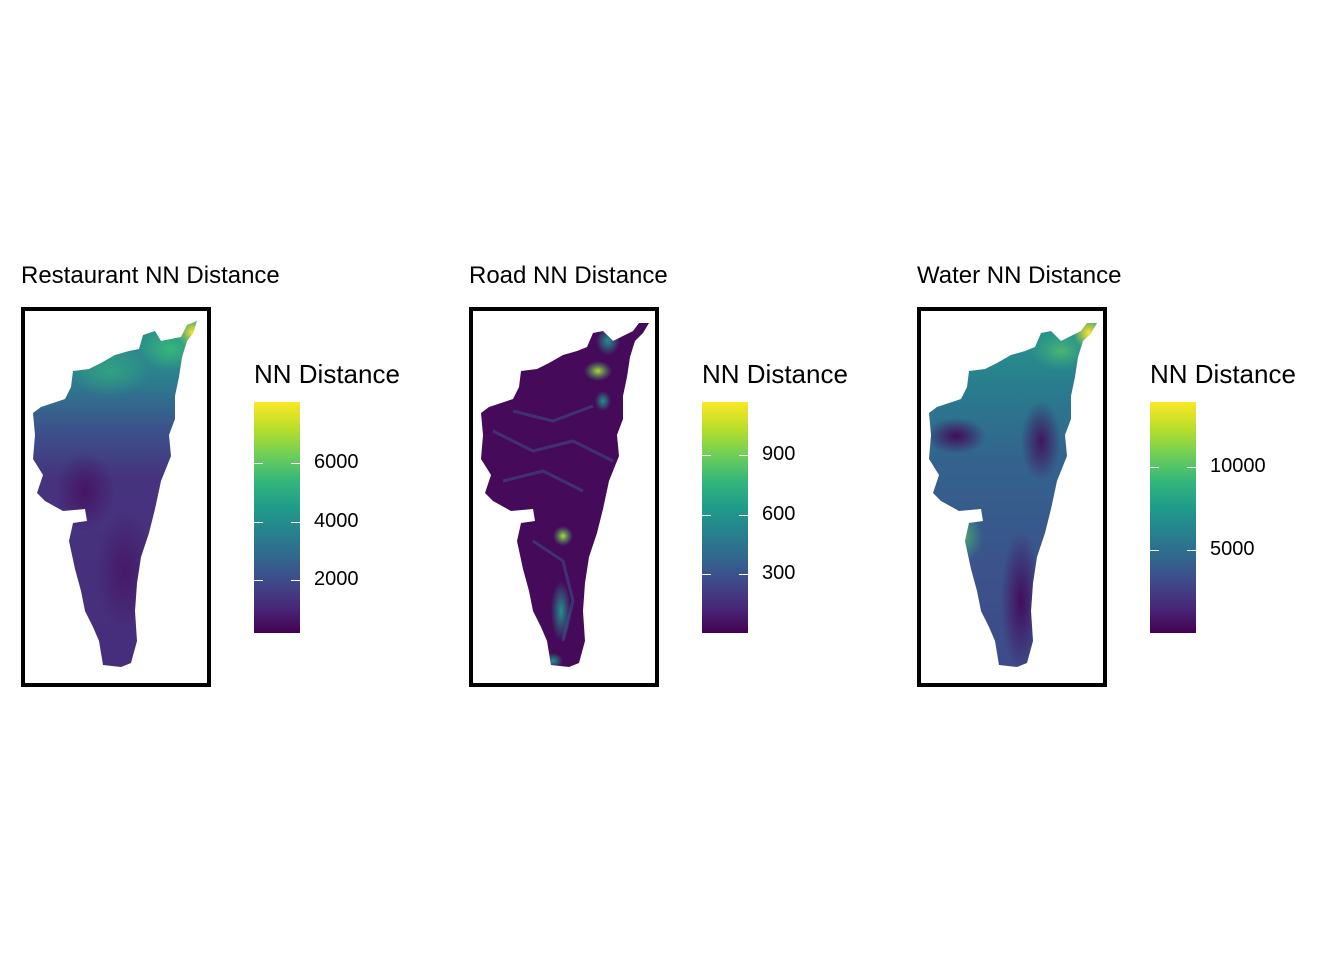 The image size is (1344, 960). I want to click on raster-map-water, so click(1013, 495).